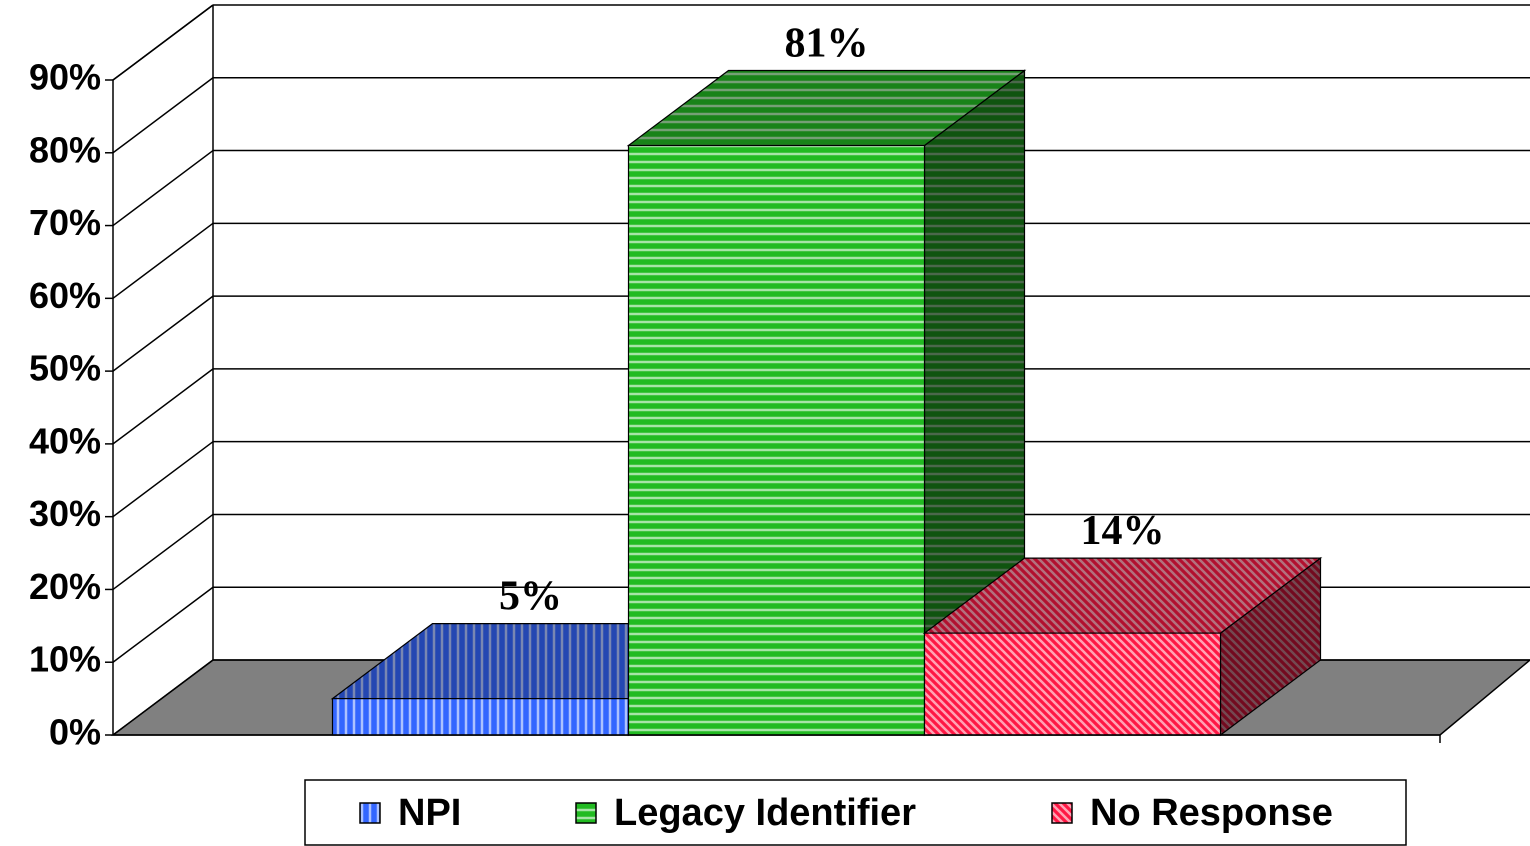 Image resolution: width=1530 pixels, height=846 pixels. Describe the element at coordinates (65, 586) in the screenshot. I see `y-tick-label: 20%` at that location.